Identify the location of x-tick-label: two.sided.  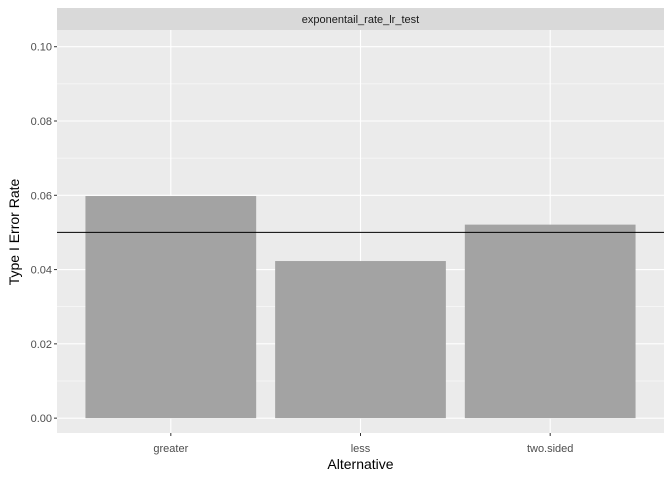
(550, 449).